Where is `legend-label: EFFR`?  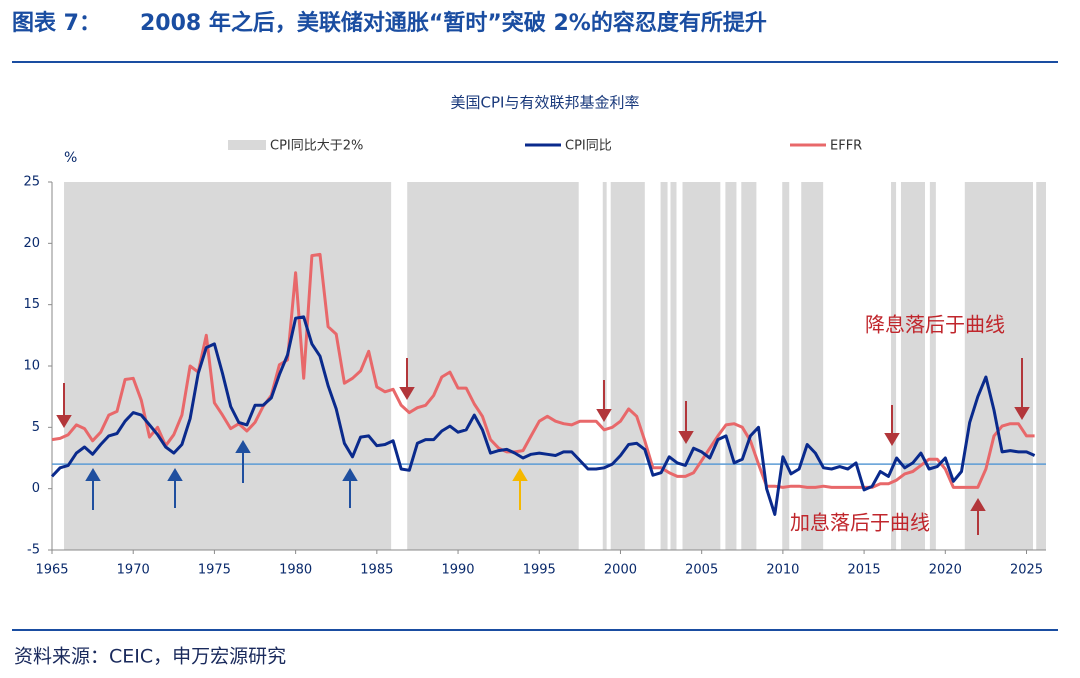 legend-label: EFFR is located at coordinates (846, 146).